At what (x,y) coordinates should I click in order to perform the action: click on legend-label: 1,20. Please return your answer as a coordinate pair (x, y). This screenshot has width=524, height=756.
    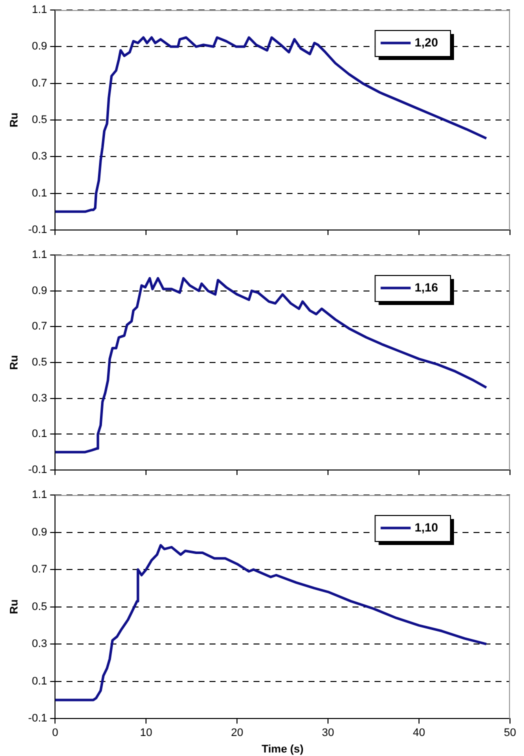
    Looking at the image, I should click on (426, 42).